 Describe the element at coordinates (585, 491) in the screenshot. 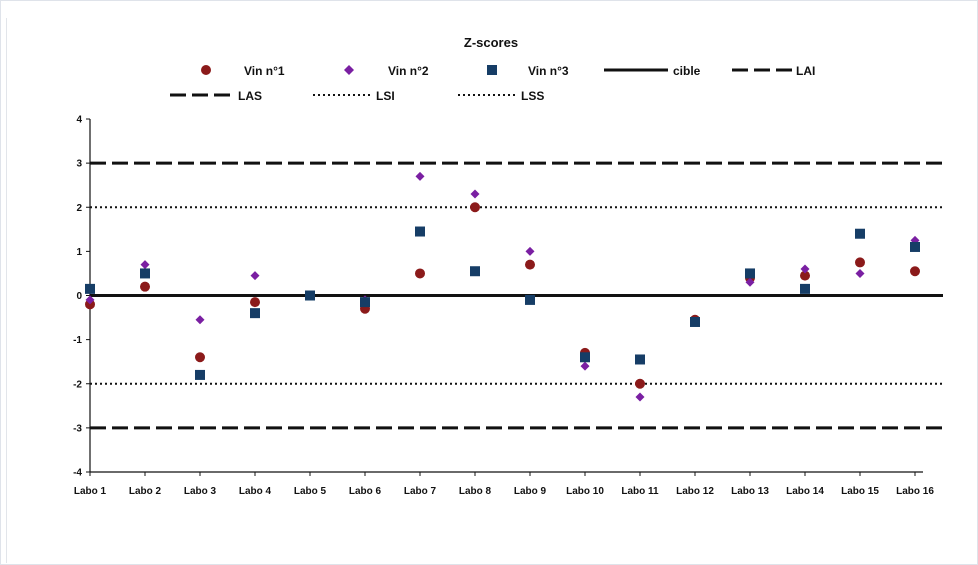

I see `x-tick-label: Labo 10` at that location.